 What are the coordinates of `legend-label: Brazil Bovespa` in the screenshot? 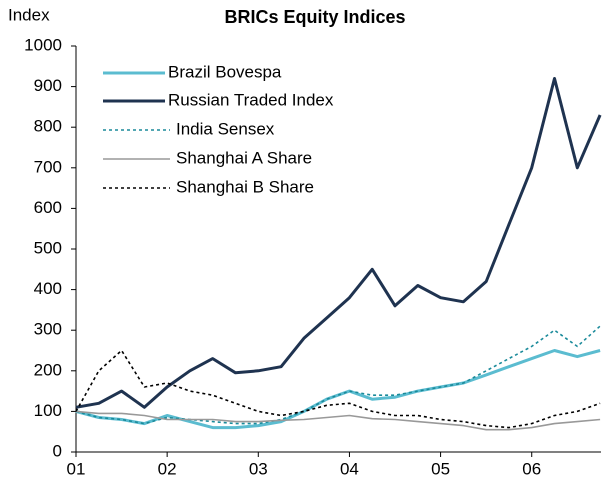 It's located at (225, 71).